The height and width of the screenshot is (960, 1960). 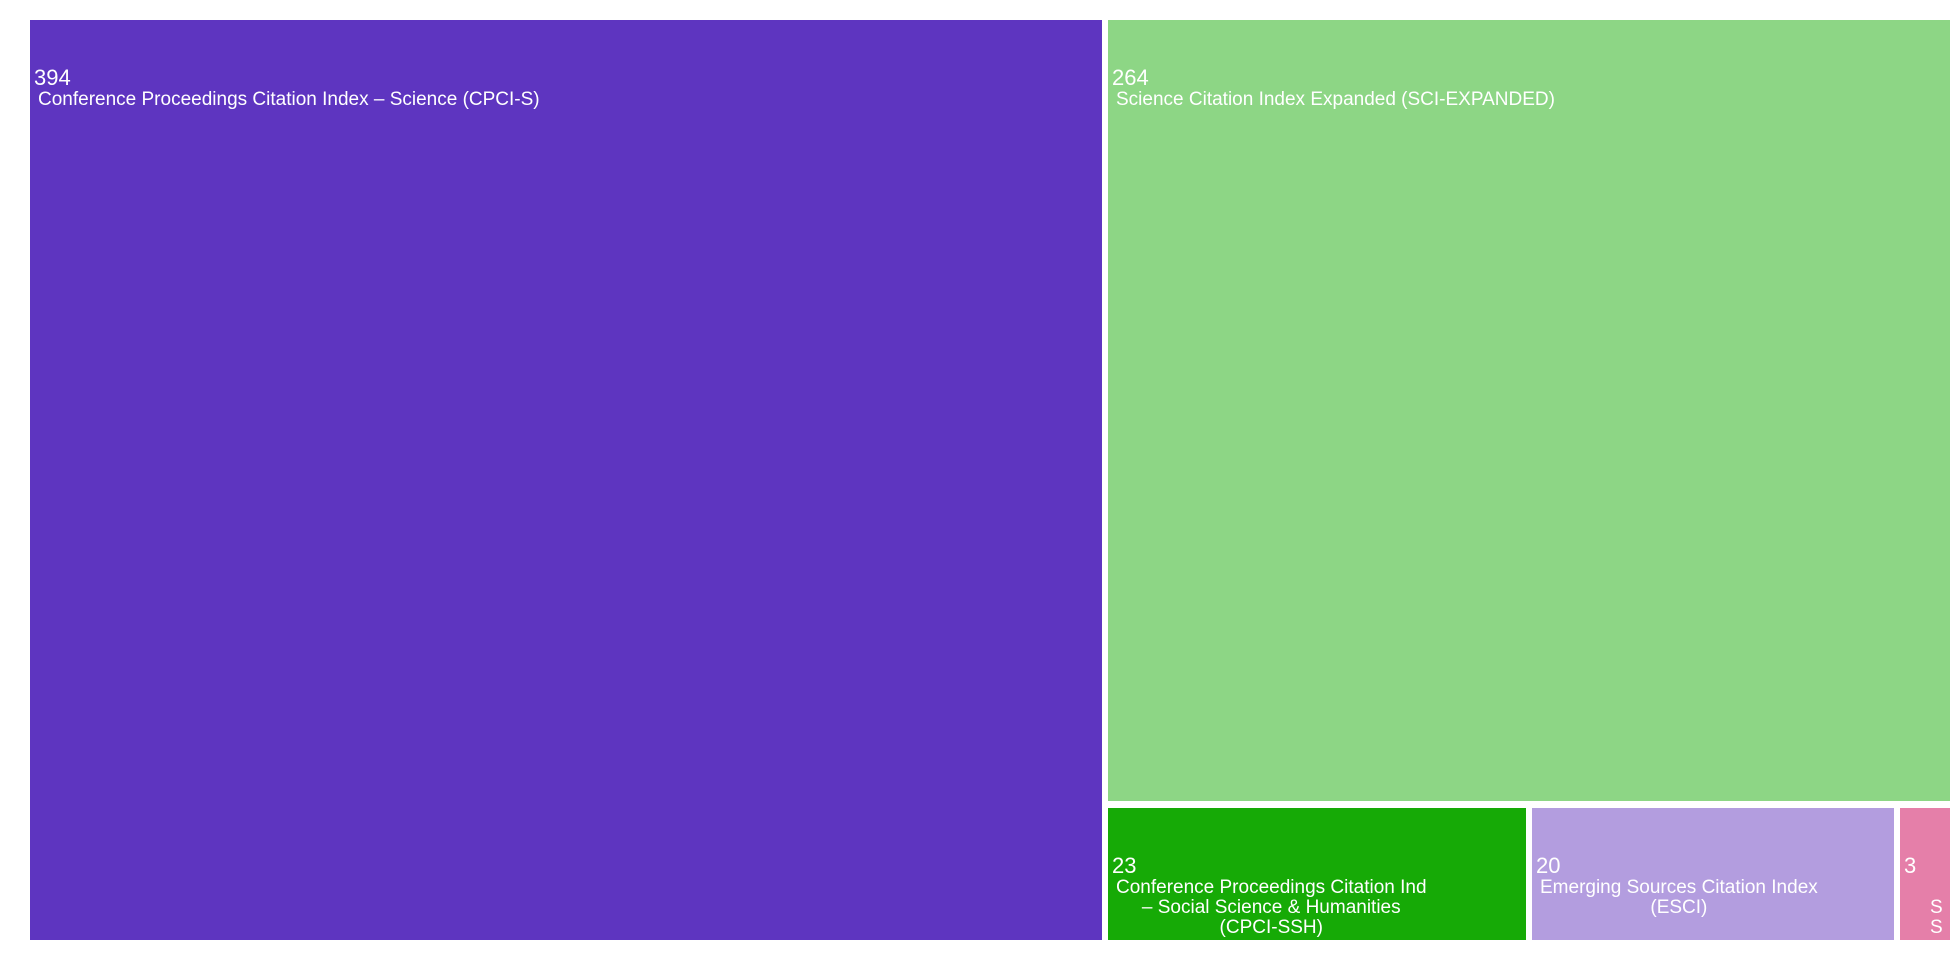 What do you see at coordinates (1548, 865) in the screenshot?
I see `tile-value: 20` at bounding box center [1548, 865].